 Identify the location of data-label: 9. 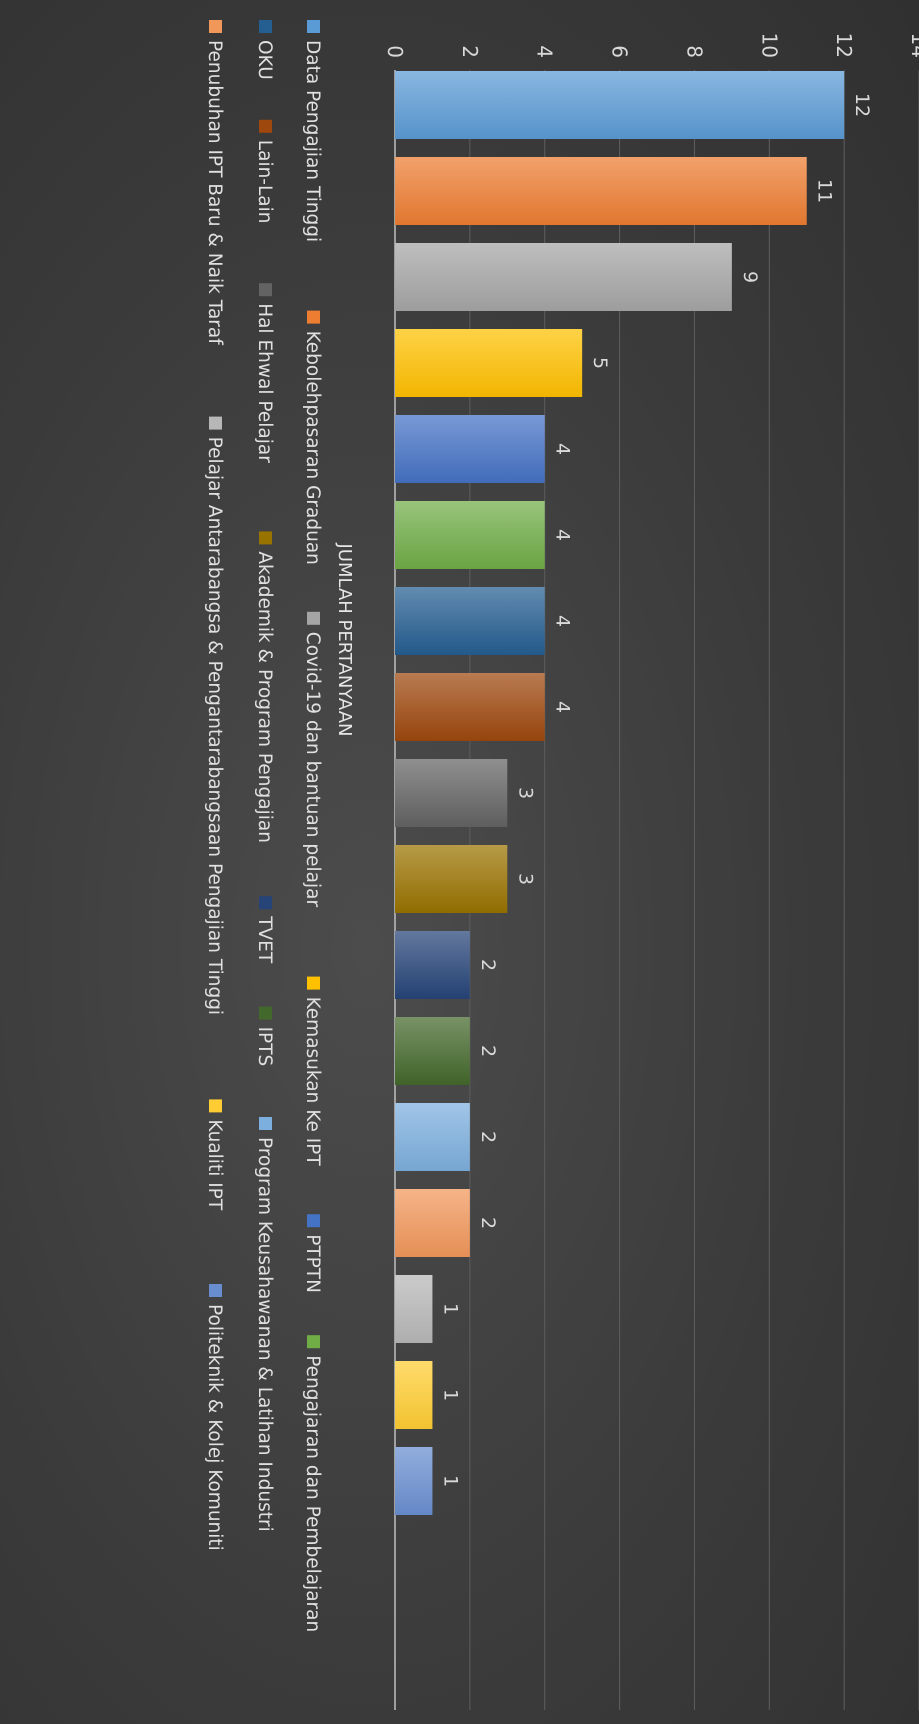
(750, 277).